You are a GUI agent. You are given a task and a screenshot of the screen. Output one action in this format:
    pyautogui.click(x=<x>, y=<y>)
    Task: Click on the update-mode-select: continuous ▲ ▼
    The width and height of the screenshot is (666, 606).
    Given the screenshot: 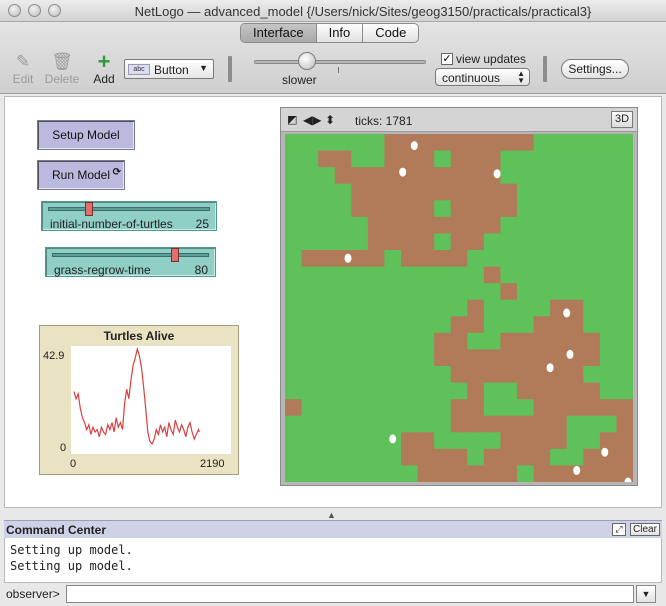 What is the action you would take?
    pyautogui.click(x=482, y=77)
    